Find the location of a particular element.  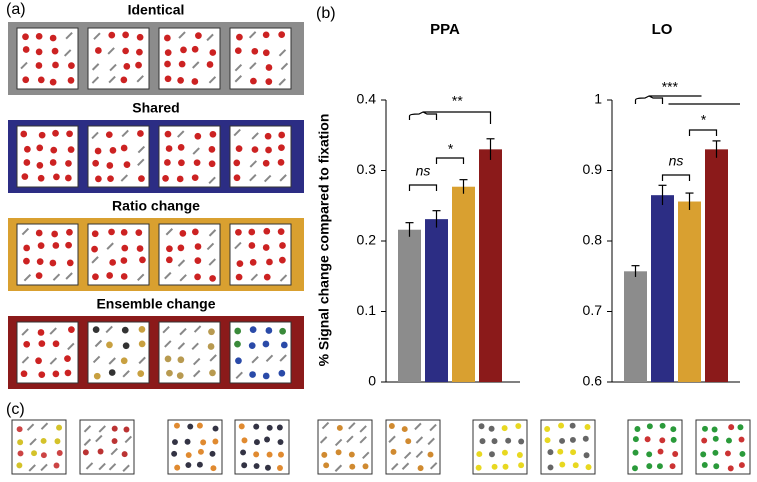

significance-label: * is located at coordinates (450, 149).